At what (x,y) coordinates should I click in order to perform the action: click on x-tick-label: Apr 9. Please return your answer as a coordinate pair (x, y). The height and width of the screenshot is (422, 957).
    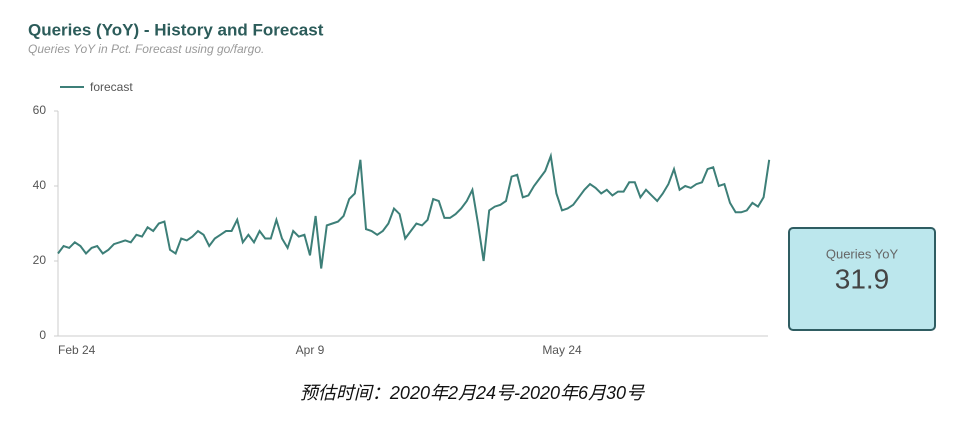
    Looking at the image, I should click on (310, 350).